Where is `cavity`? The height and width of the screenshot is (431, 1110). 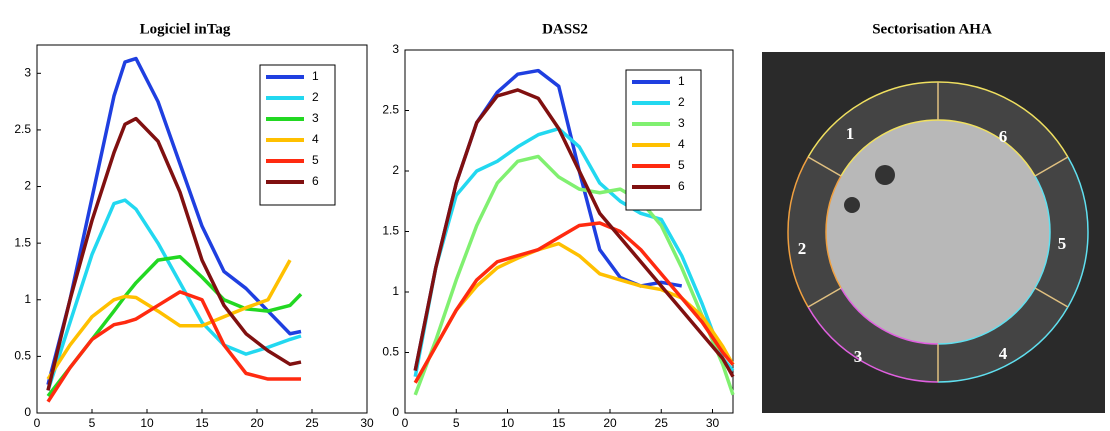
cavity is located at coordinates (938, 232).